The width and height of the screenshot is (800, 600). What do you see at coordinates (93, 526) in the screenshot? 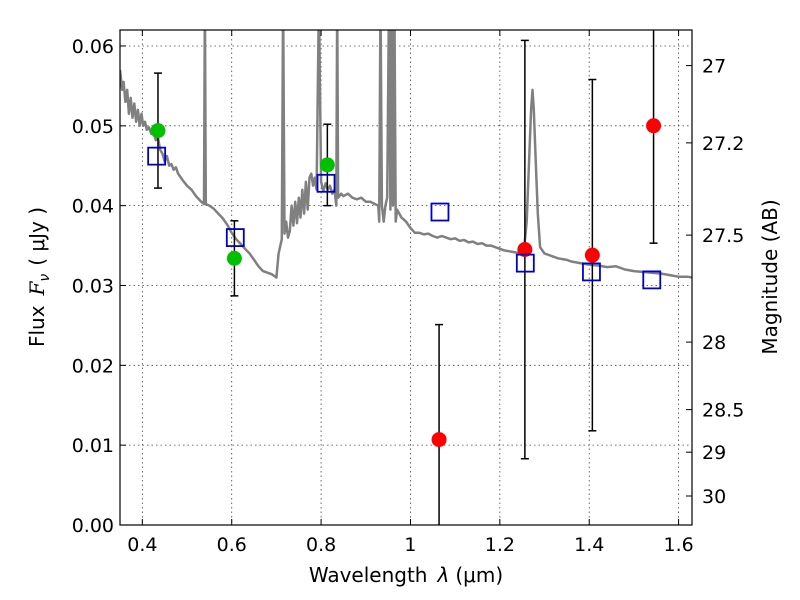
I see `y-tick-label: 0.00` at bounding box center [93, 526].